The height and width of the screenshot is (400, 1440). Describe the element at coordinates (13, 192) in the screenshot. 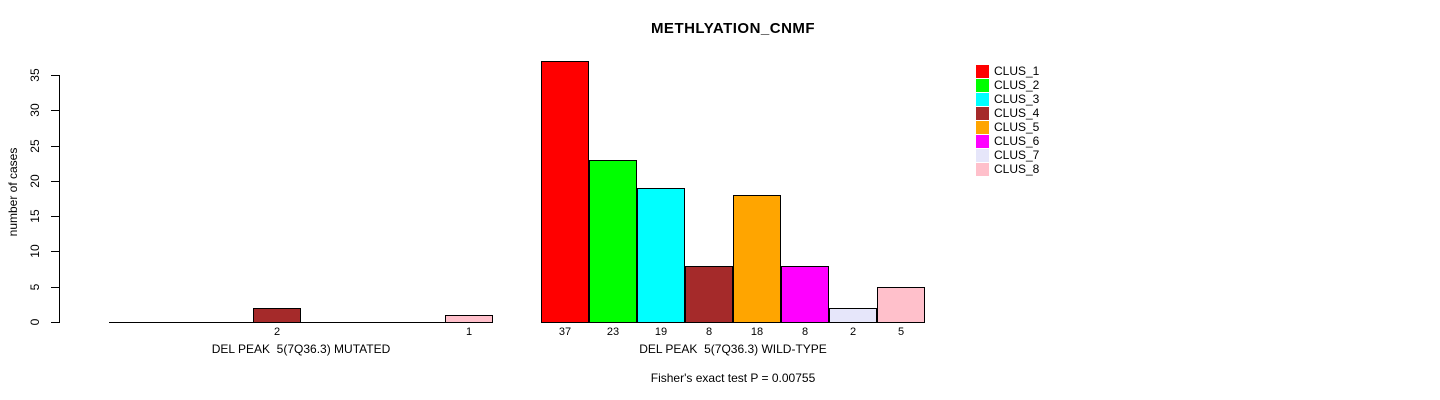

I see `y-axis-title: number of cases` at that location.